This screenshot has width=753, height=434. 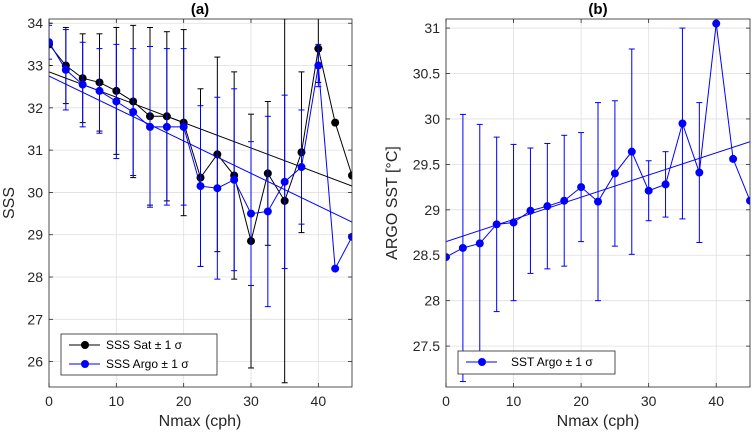 What do you see at coordinates (482, 362) in the screenshot?
I see `legend-marker-sst-argo` at bounding box center [482, 362].